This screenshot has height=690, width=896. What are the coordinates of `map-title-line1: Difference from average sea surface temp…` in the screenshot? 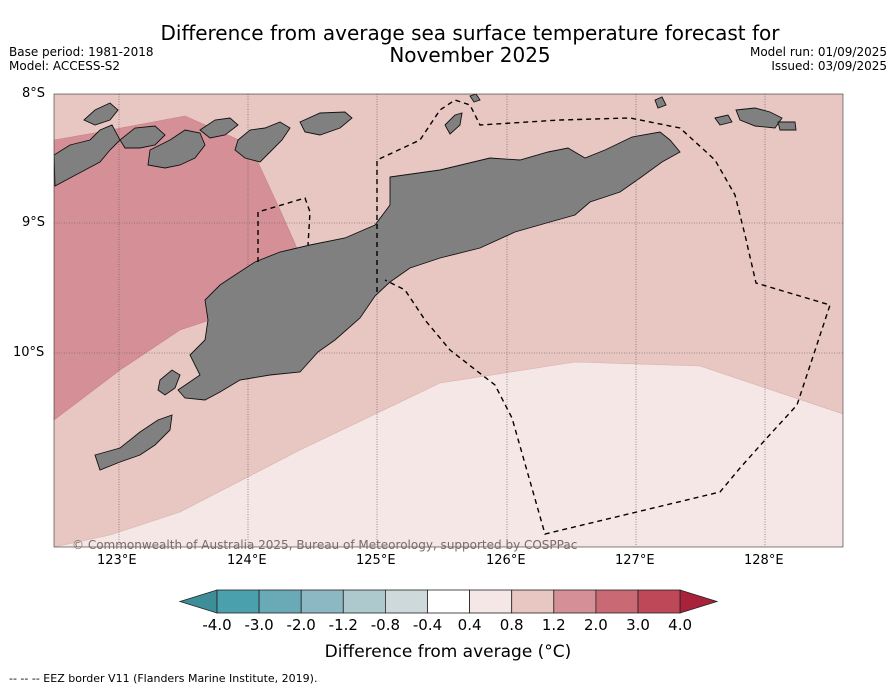 It's located at (470, 33).